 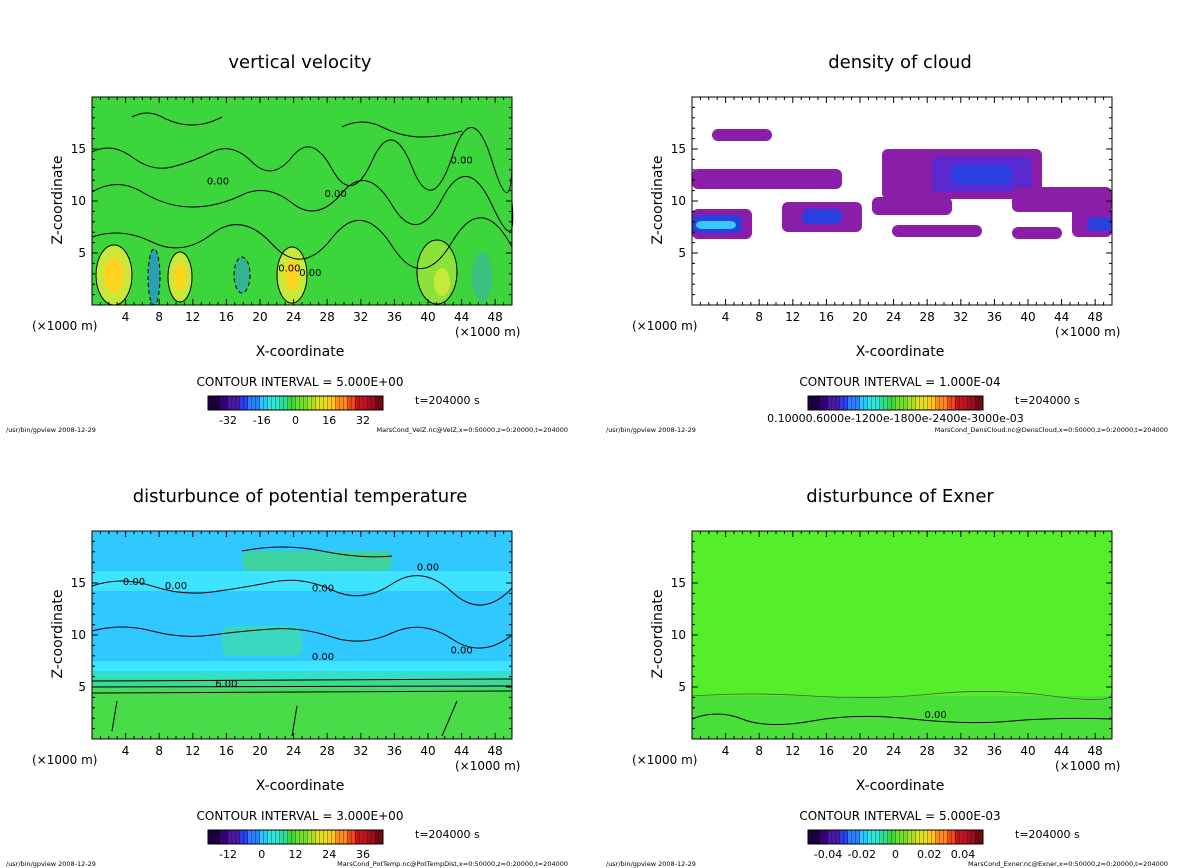 I want to click on colorbar-tick-label: 0.10000.6000e-1200e-1800e-2400e-3000e-03, so click(x=895, y=418).